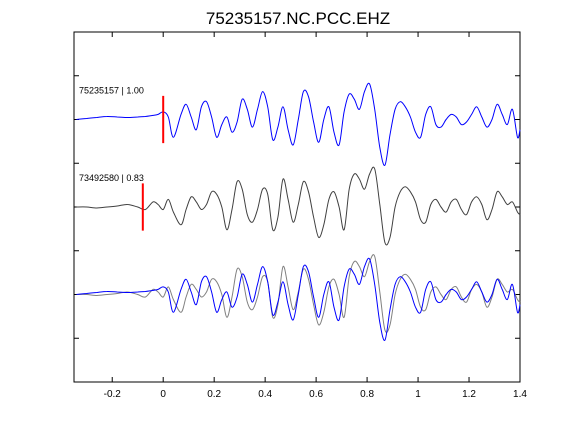 The height and width of the screenshot is (432, 576). I want to click on x-tick-label: 1, so click(418, 394).